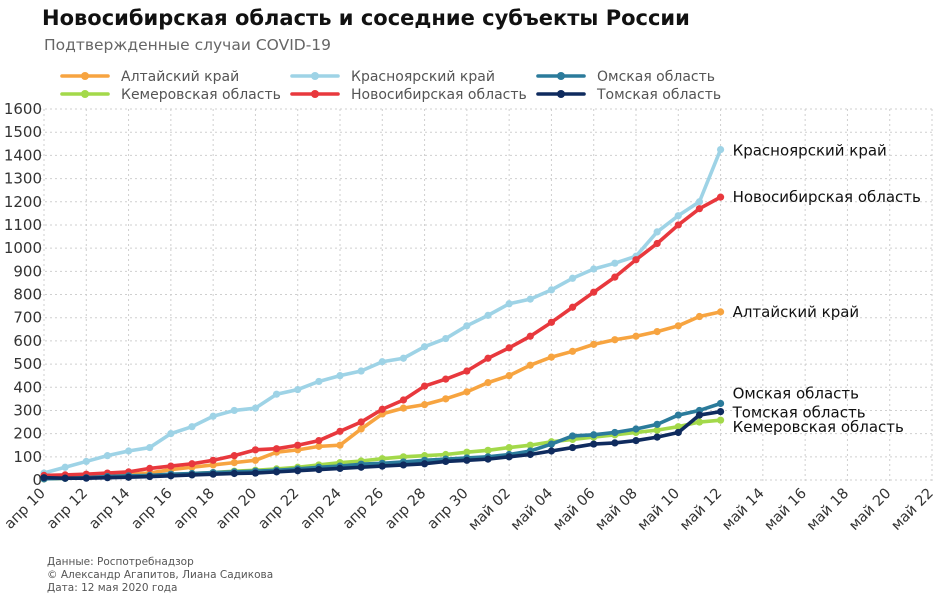 The width and height of the screenshot is (945, 602). I want to click on footer-date: Дата: 12 мая 2020 года, so click(112, 588).